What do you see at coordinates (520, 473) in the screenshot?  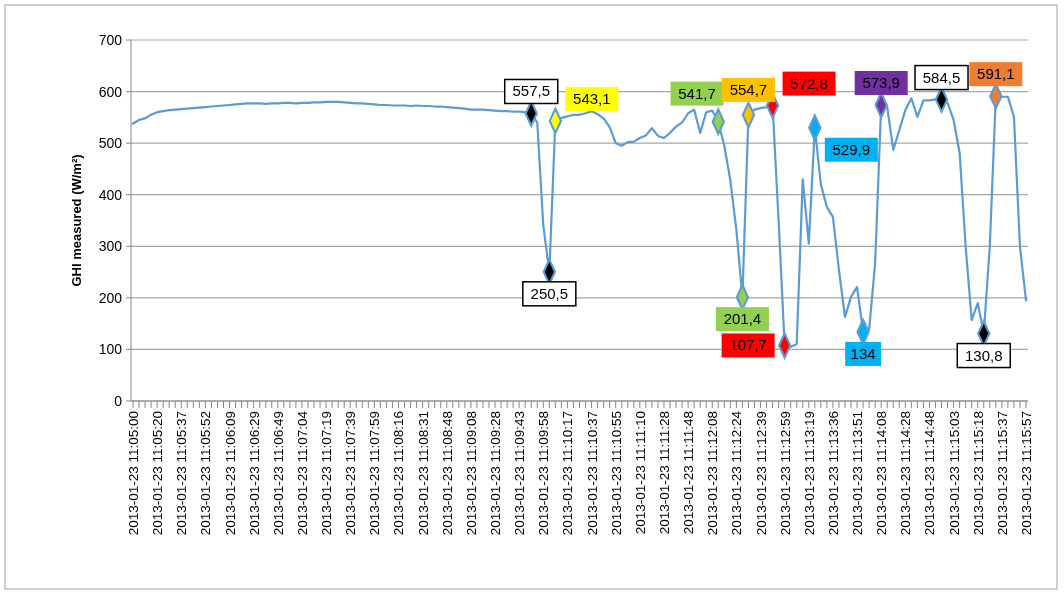 I see `x-tick-label: 2013-01-23 11:09:43` at bounding box center [520, 473].